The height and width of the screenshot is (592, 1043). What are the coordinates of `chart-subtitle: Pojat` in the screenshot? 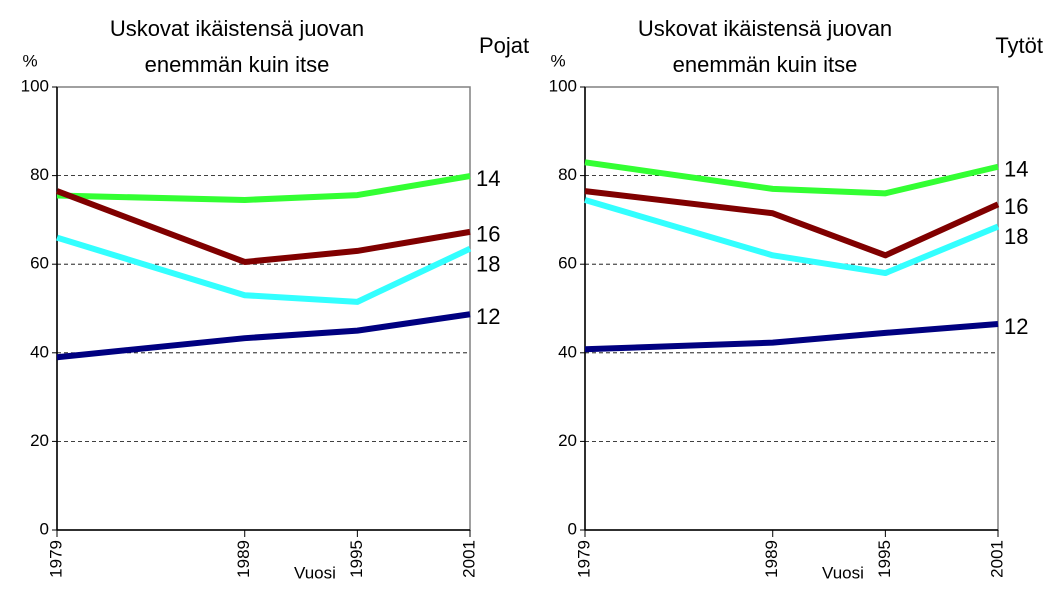 It's located at (504, 45).